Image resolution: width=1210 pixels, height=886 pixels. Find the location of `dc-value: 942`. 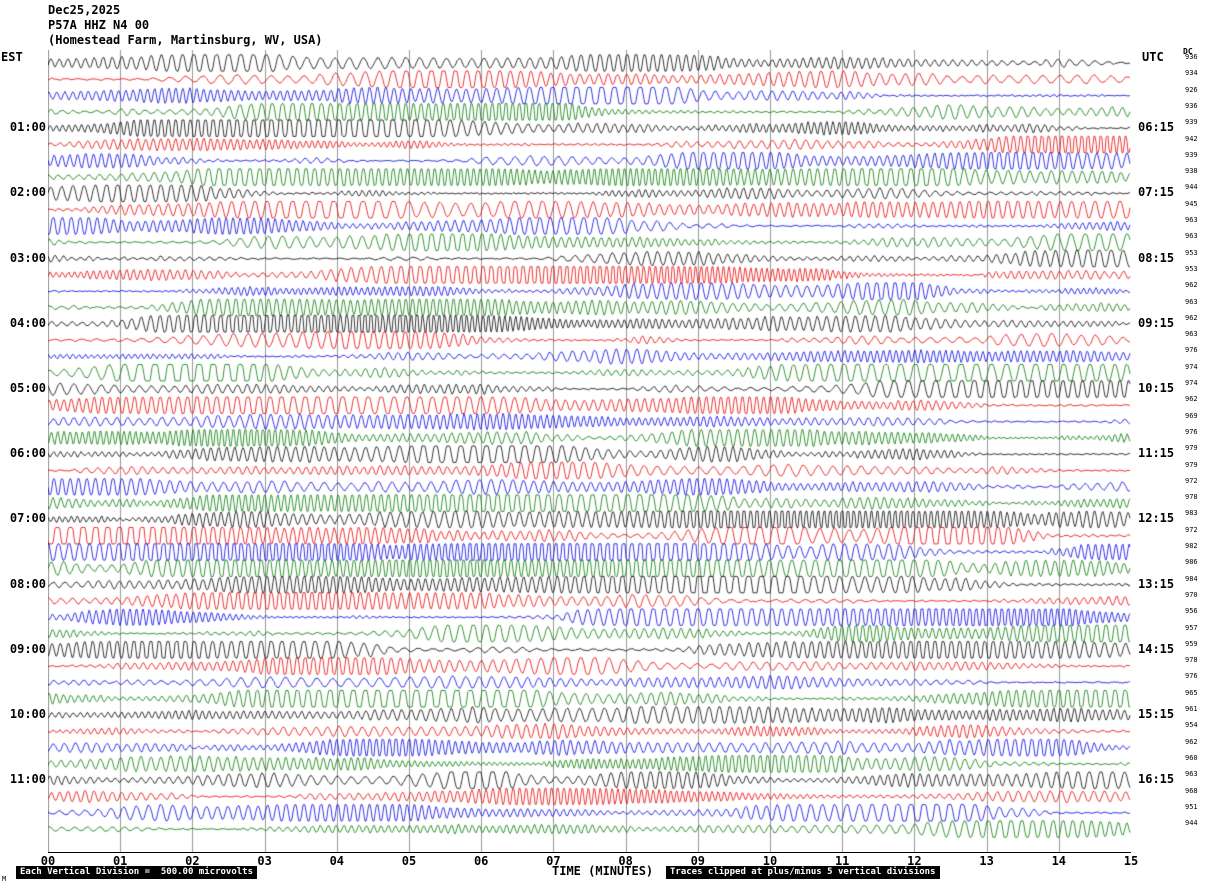

dc-value: 942 is located at coordinates (1191, 138).